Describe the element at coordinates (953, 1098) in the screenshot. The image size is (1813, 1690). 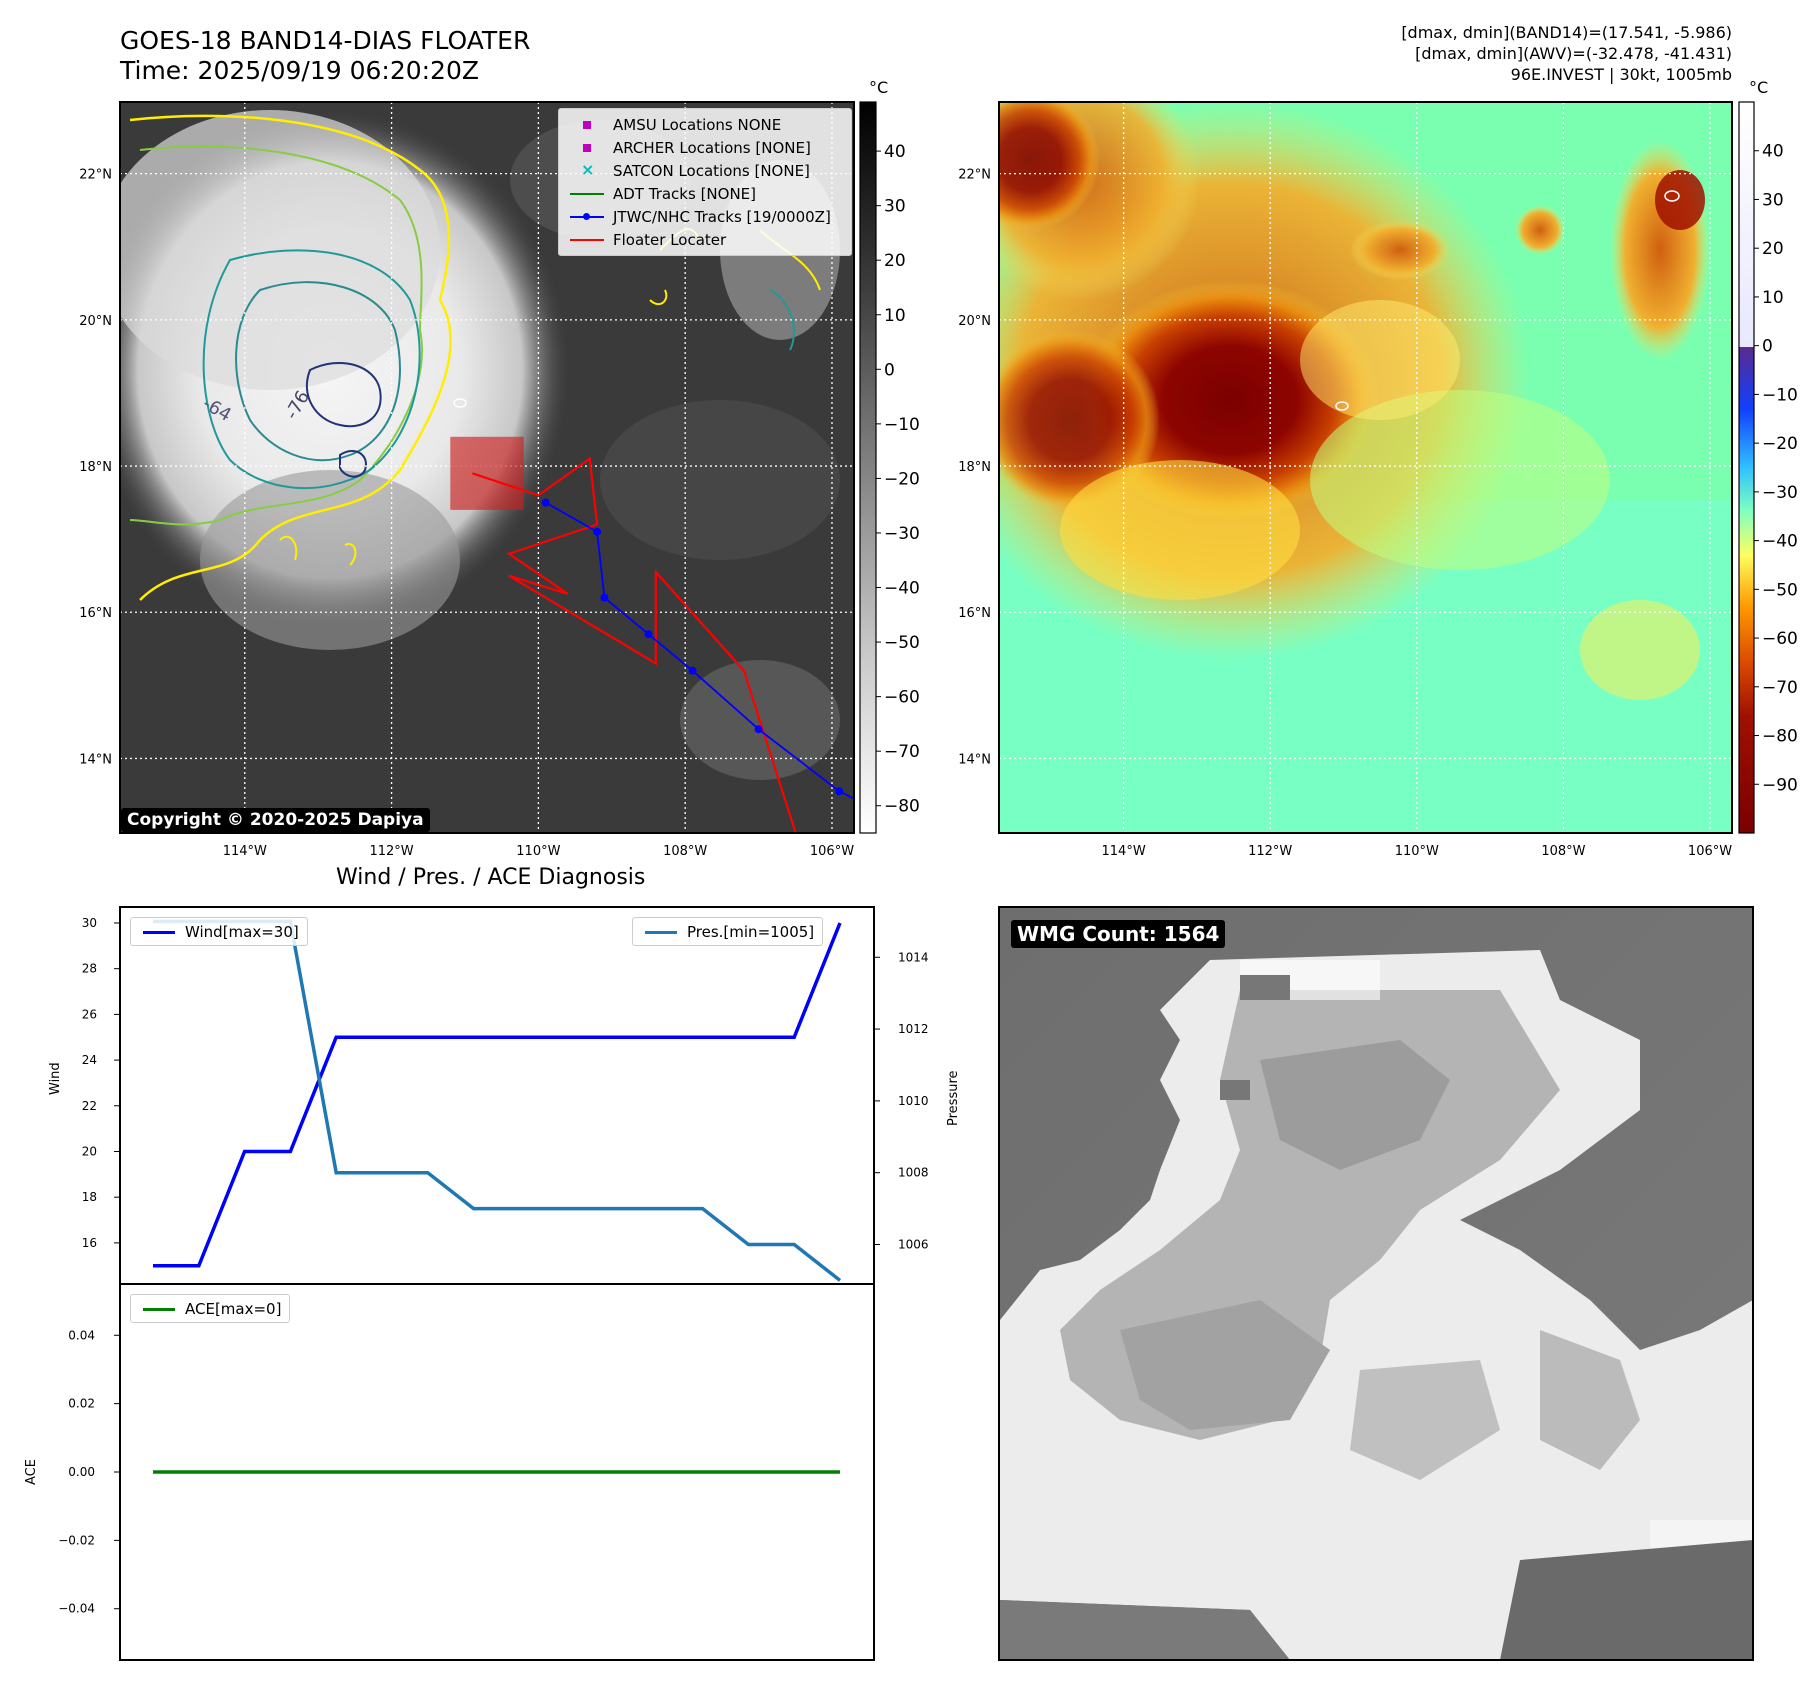
I see `pressure-axis-label: Pressure` at that location.